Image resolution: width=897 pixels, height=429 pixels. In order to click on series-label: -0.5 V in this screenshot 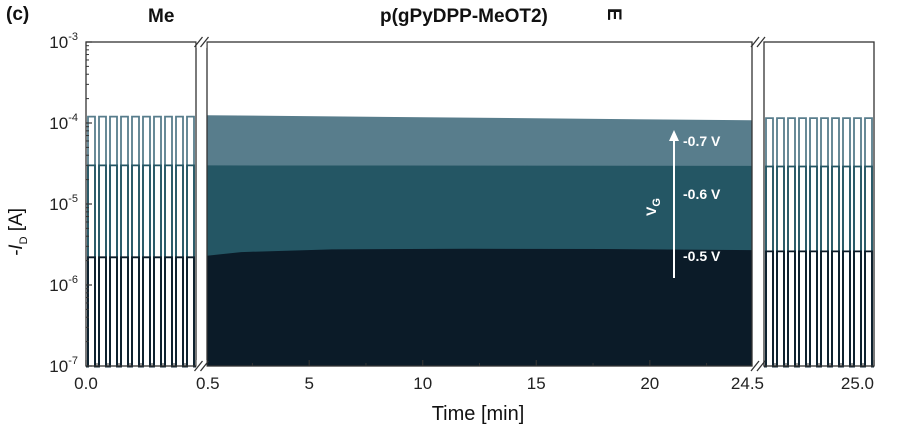, I will do `click(702, 256)`.